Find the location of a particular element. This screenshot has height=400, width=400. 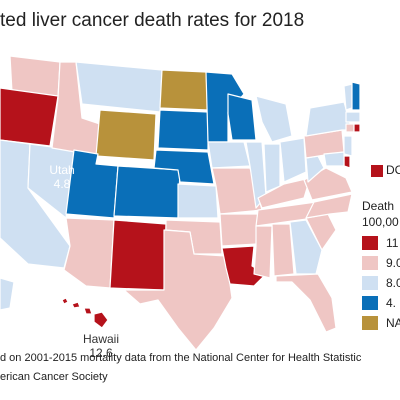

state-wisconsin is located at coordinates (242, 117).